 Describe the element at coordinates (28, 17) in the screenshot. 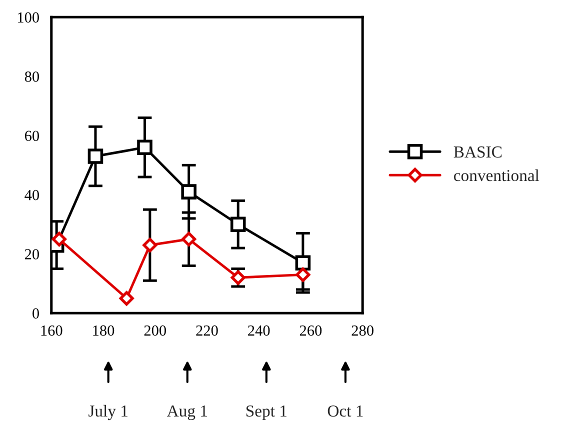

I see `y-tick-label: 100` at that location.